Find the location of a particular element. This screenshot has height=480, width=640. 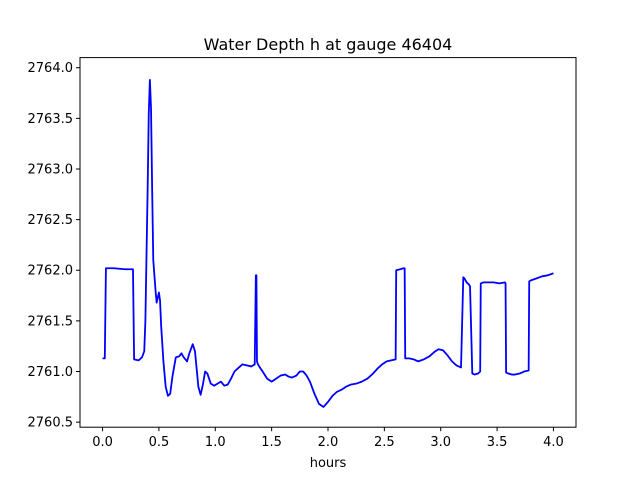

x-tick-label: 3.5 is located at coordinates (497, 442).